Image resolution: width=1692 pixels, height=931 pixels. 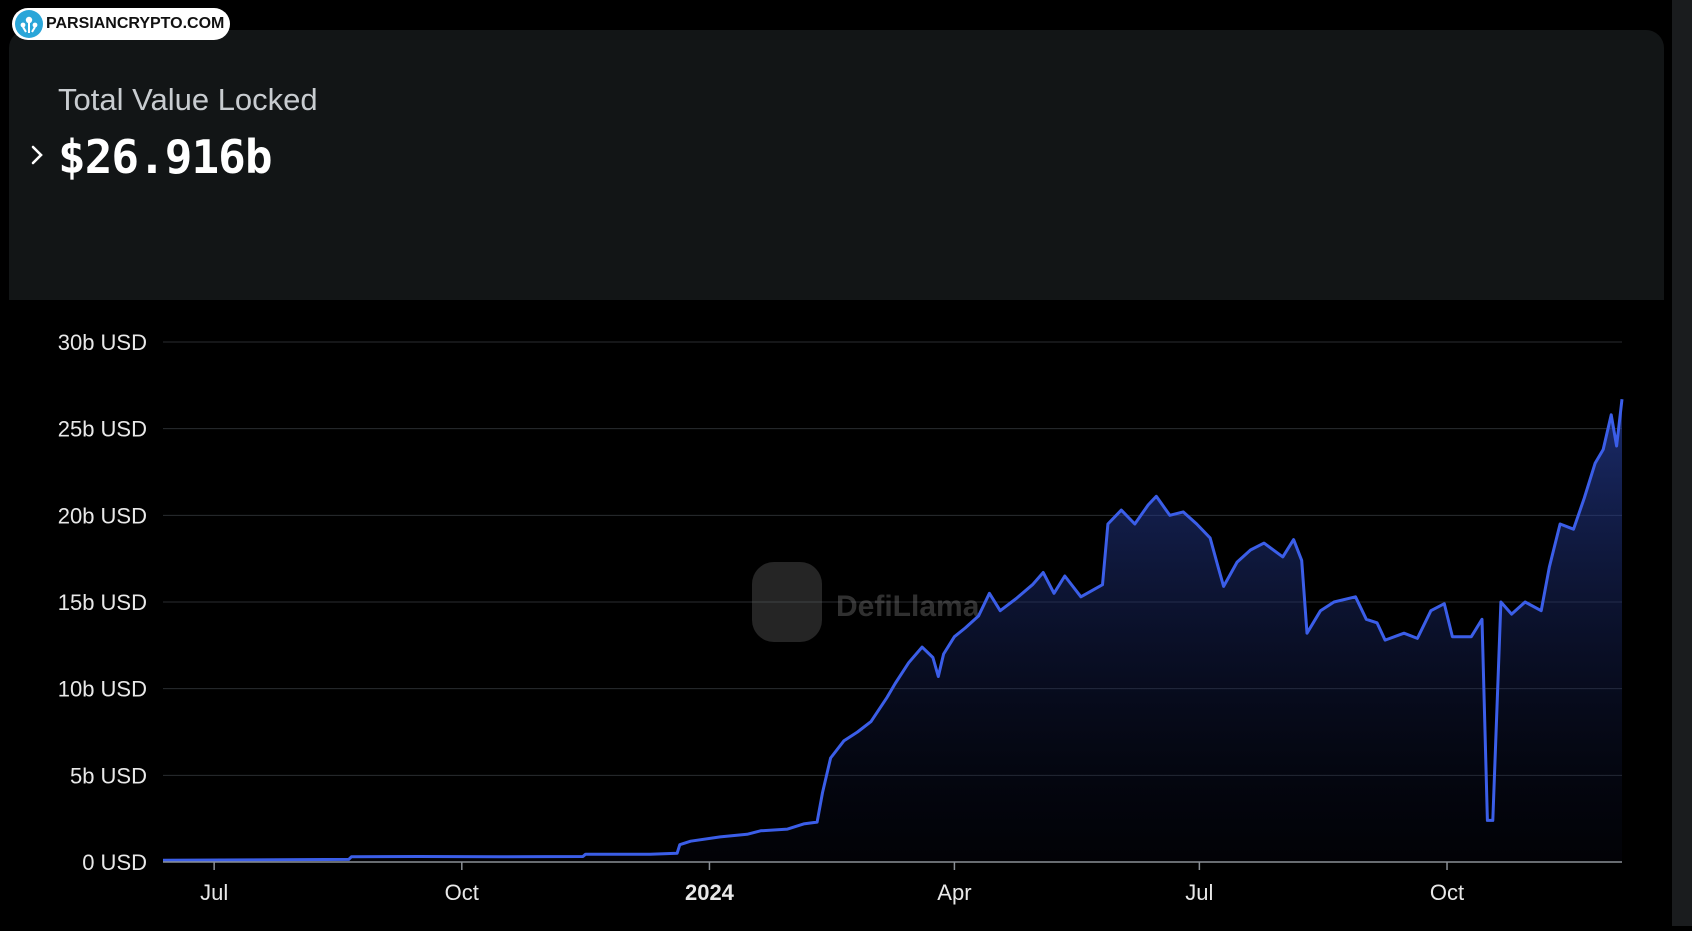 I want to click on y-tick-label: 15b USD, so click(x=102, y=602).